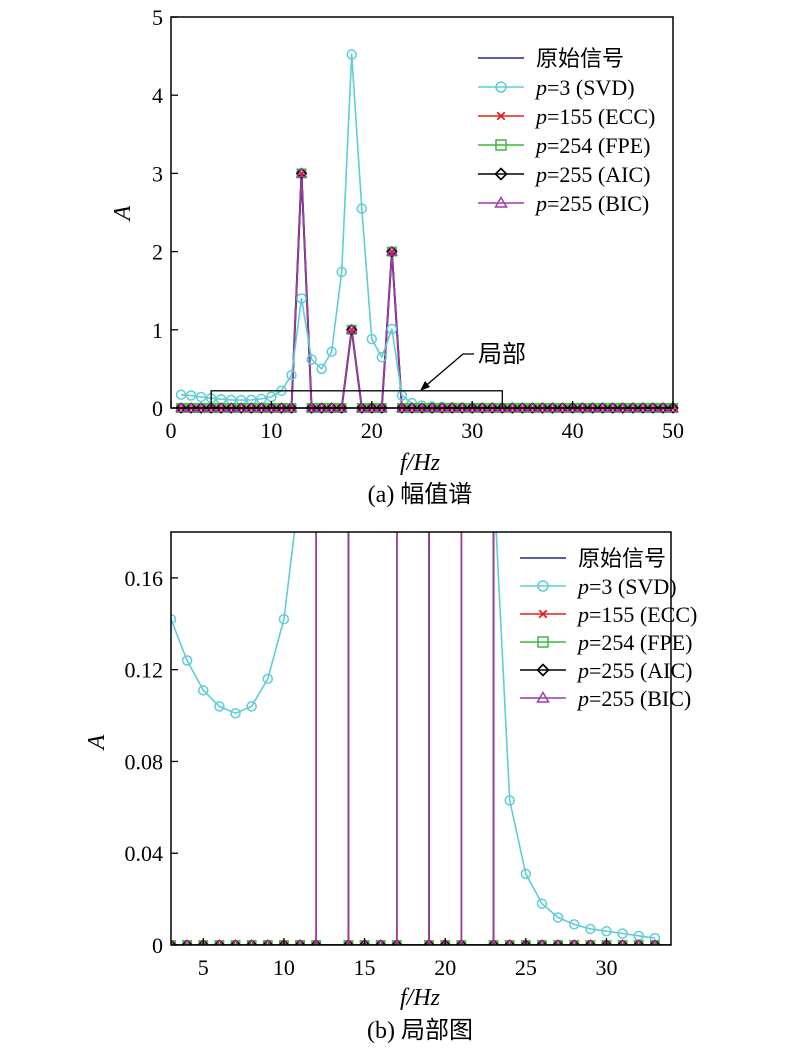 Image resolution: width=800 pixels, height=1056 pixels. What do you see at coordinates (501, 116) in the screenshot?
I see `ecc-marker` at bounding box center [501, 116].